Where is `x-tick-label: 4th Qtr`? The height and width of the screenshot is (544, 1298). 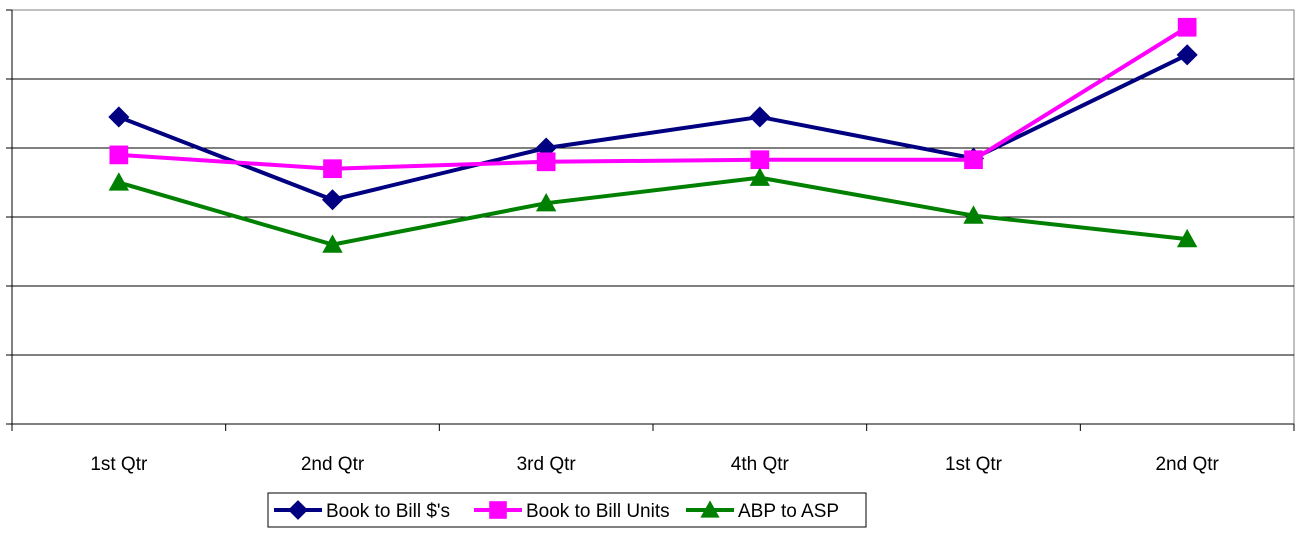
x-tick-label: 4th Qtr is located at coordinates (760, 464).